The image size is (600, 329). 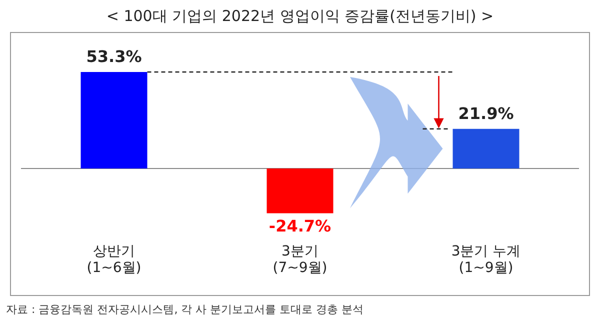 I want to click on data-label: 21.9%, so click(x=486, y=114).